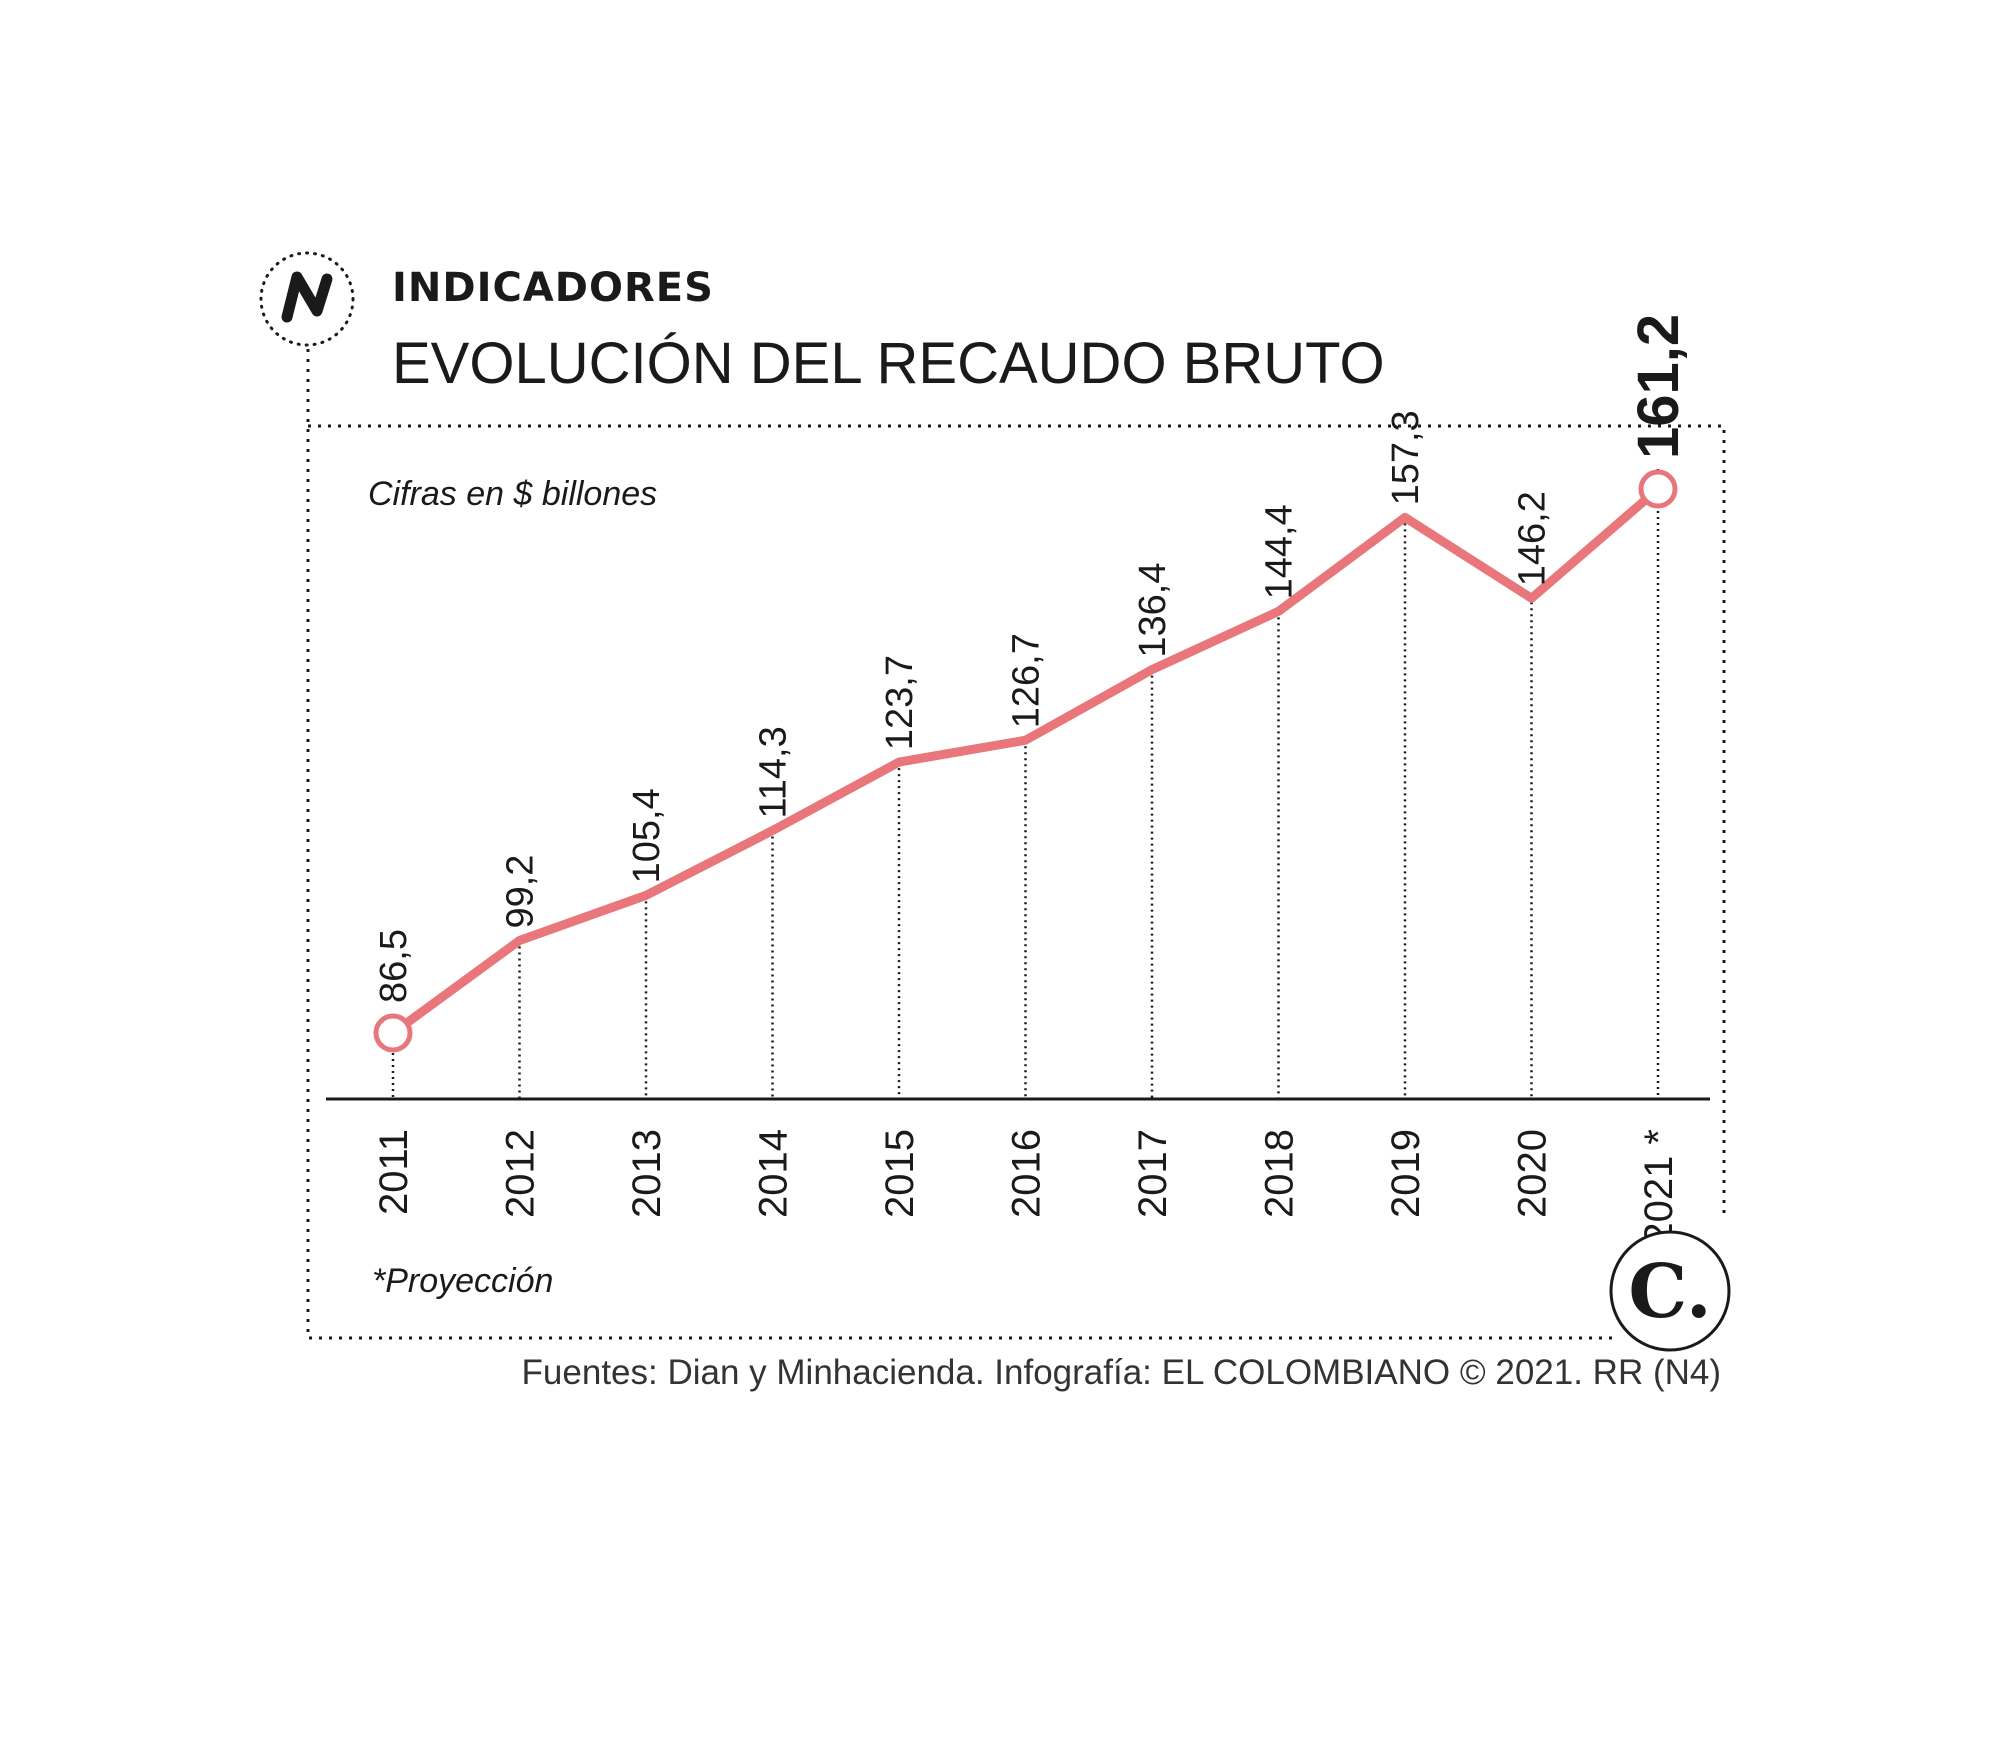 The image size is (2000, 1748). I want to click on value-label-4: 123,7, so click(900, 702).